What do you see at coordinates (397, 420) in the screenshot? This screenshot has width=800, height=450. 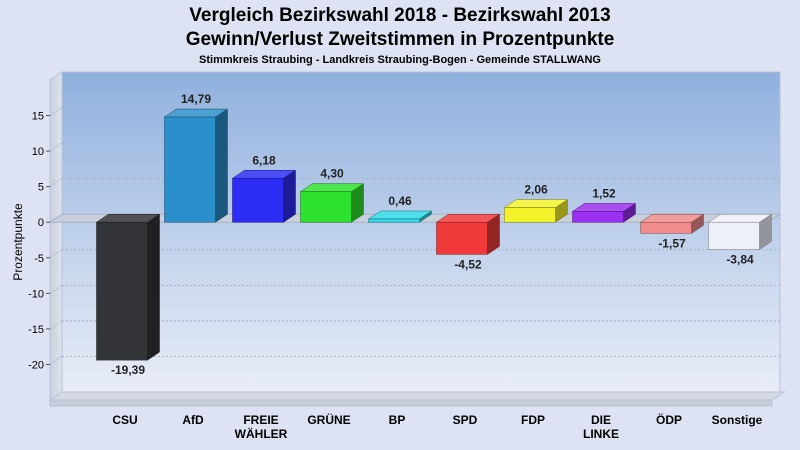 I see `category-label: BP` at bounding box center [397, 420].